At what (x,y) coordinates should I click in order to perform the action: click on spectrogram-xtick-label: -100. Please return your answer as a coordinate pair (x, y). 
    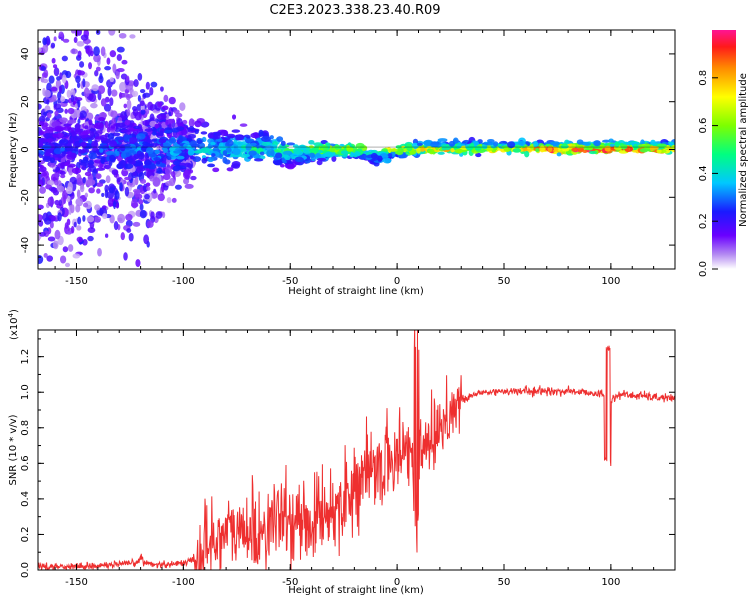
    Looking at the image, I should click on (183, 281).